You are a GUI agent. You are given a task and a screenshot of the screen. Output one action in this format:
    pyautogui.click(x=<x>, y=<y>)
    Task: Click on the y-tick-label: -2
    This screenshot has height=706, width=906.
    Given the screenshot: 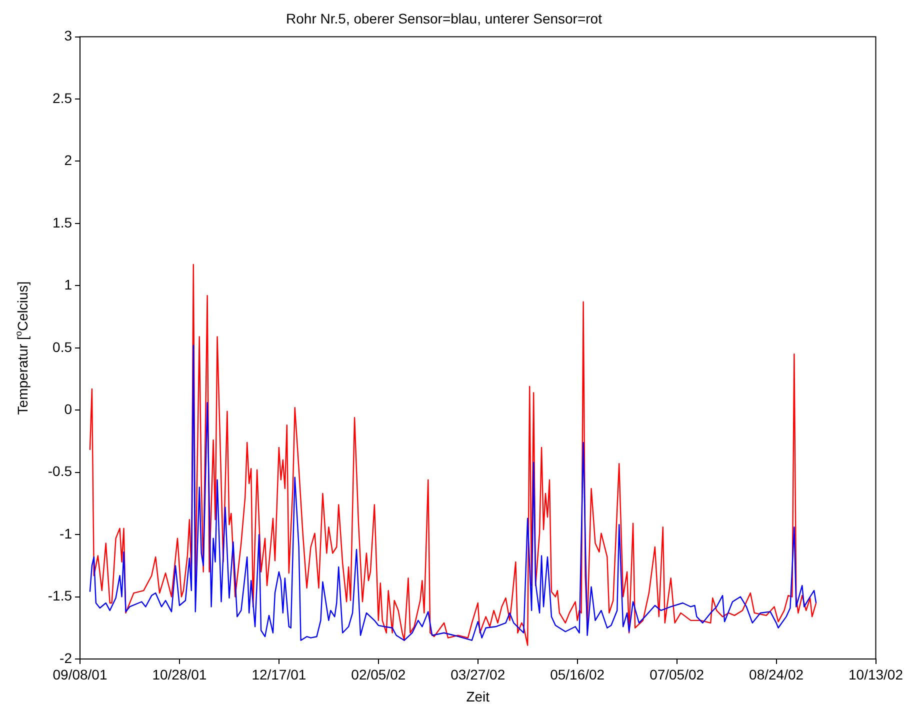 What is the action you would take?
    pyautogui.click(x=66, y=658)
    